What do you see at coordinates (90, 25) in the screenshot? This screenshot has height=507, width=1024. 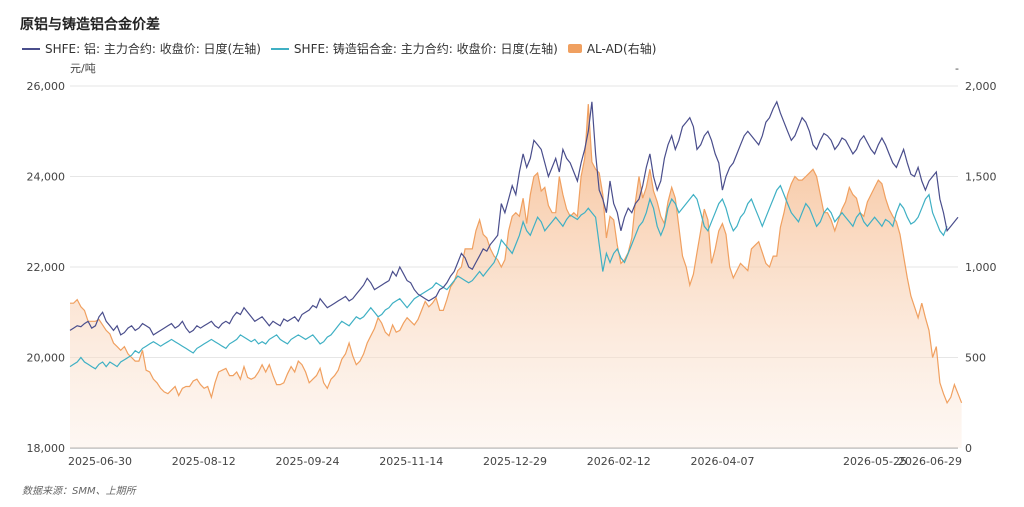 I see `chart-title: 原铝与铸造铝合金价差` at bounding box center [90, 25].